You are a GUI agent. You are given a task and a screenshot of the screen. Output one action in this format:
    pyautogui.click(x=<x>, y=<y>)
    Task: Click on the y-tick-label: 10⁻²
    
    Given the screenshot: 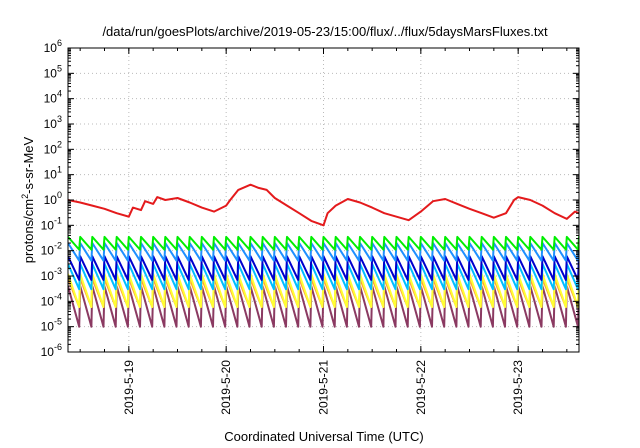 What is the action you would take?
    pyautogui.click(x=51, y=249)
    